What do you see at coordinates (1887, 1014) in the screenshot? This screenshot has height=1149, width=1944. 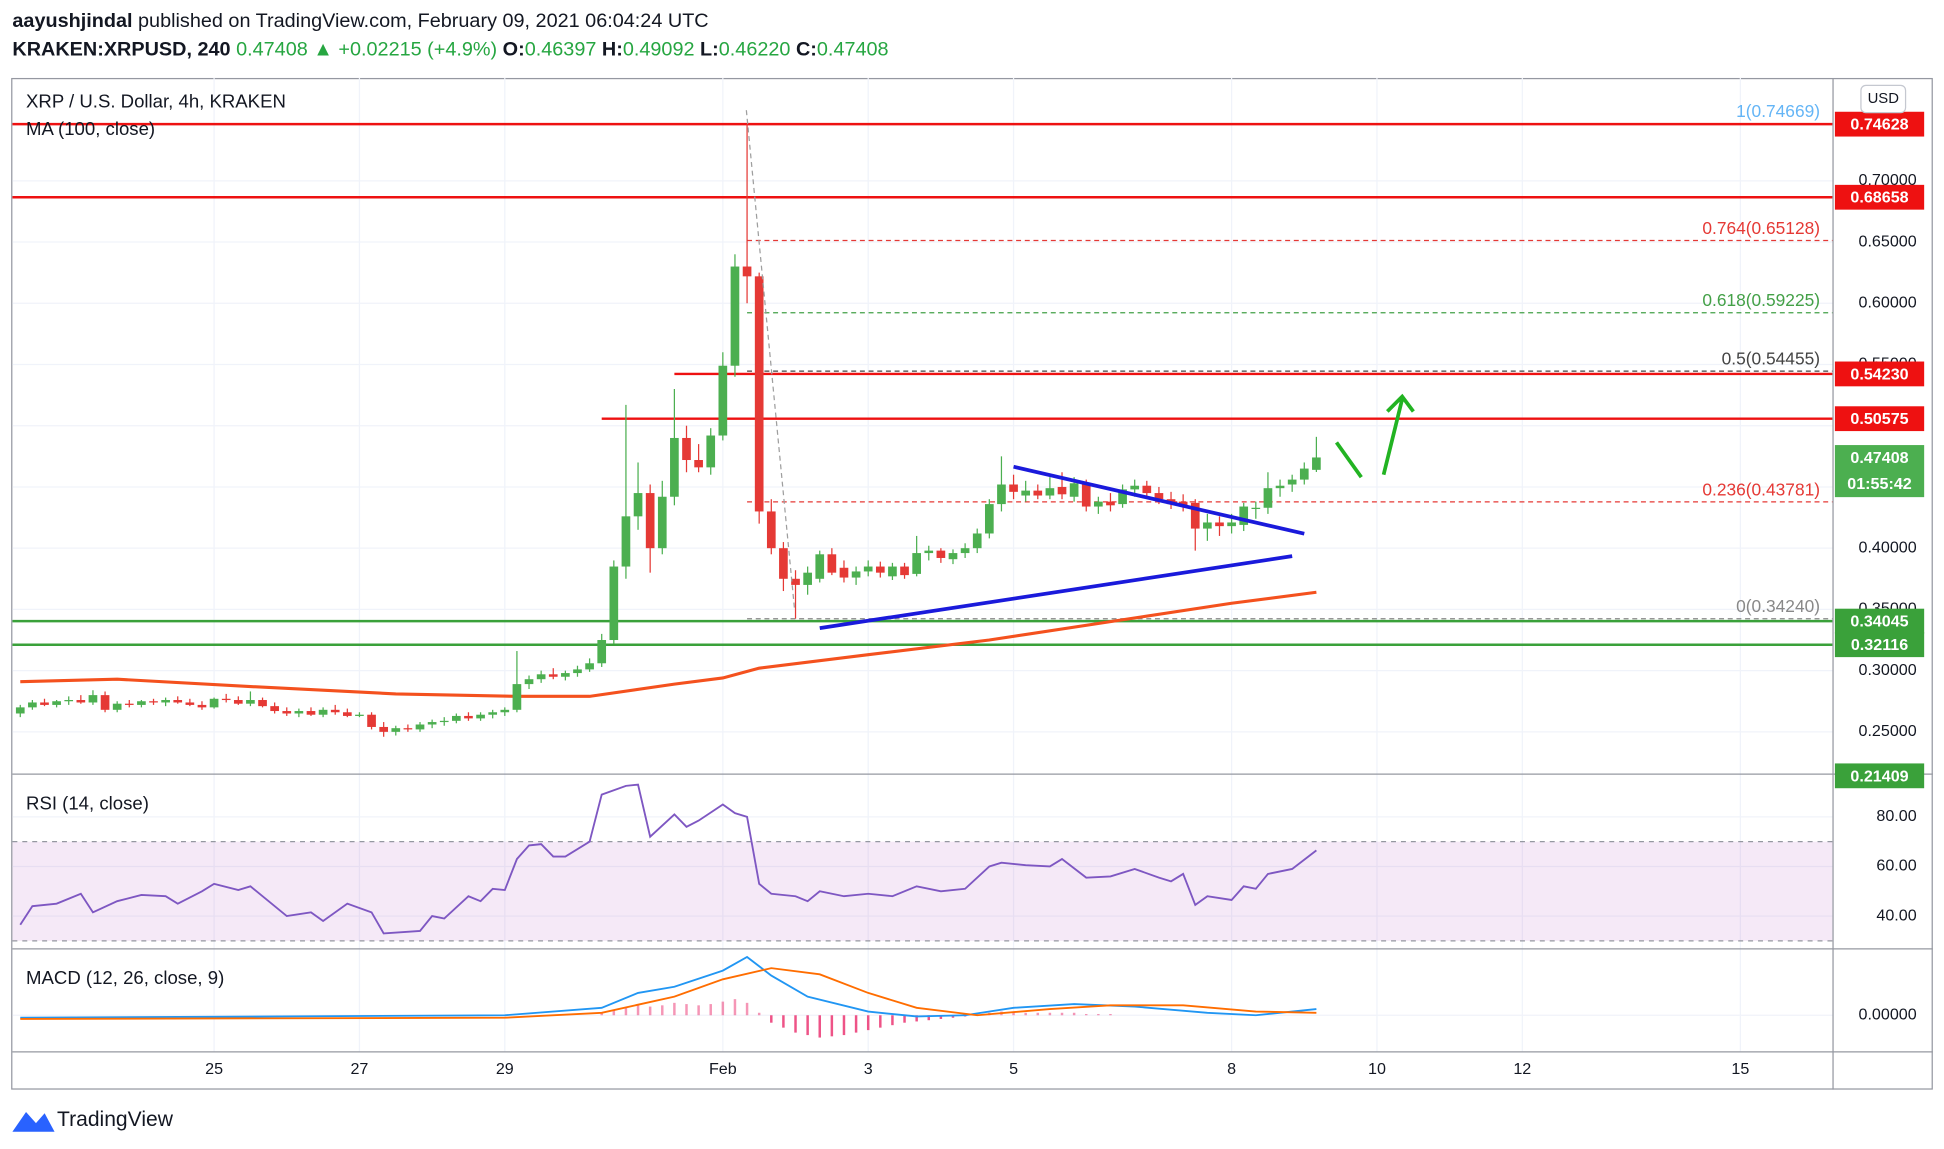 I see `y-tick-label: 0.00000` at bounding box center [1887, 1014].